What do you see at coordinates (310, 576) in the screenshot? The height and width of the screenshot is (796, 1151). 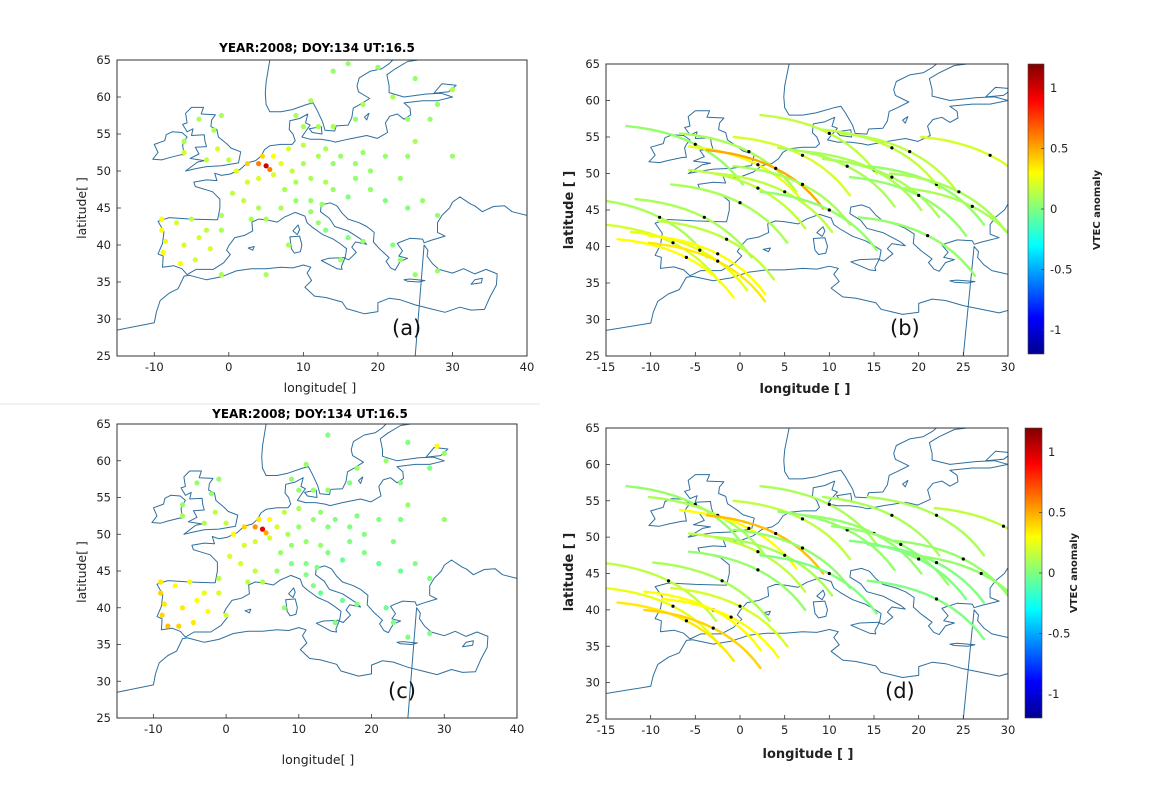 I see `panel-c-plot-area: -10 0 10 20 30 40 25 30 35 40 45 50 55 60 65` at bounding box center [310, 576].